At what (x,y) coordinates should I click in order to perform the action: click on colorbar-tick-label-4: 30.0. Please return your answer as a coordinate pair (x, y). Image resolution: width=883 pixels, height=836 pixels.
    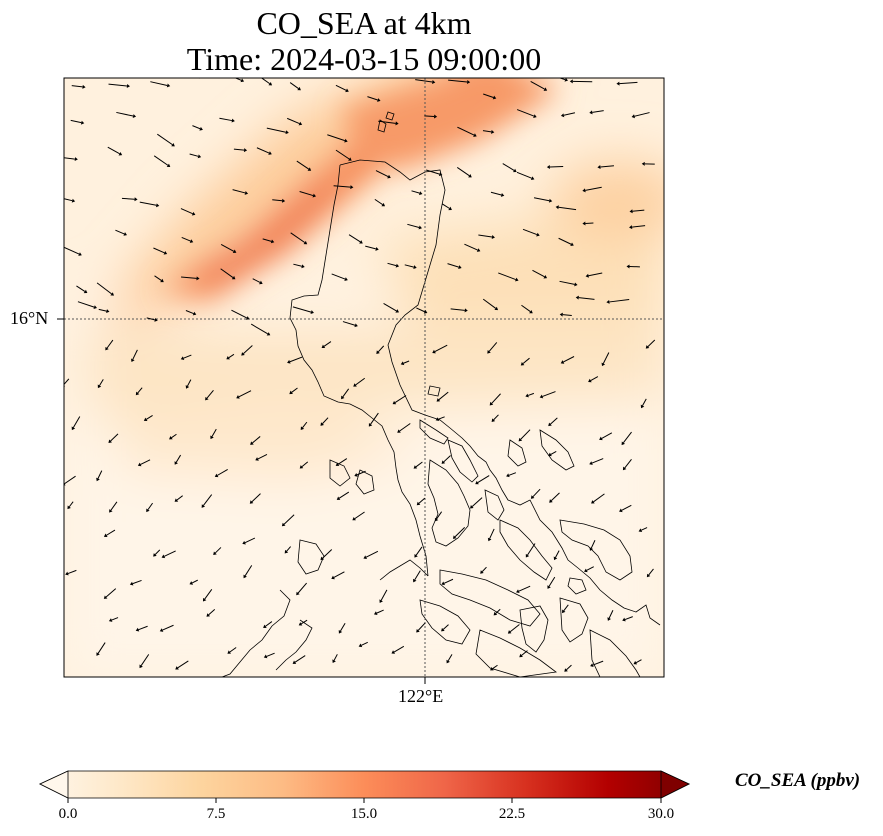
    Looking at the image, I should click on (661, 814).